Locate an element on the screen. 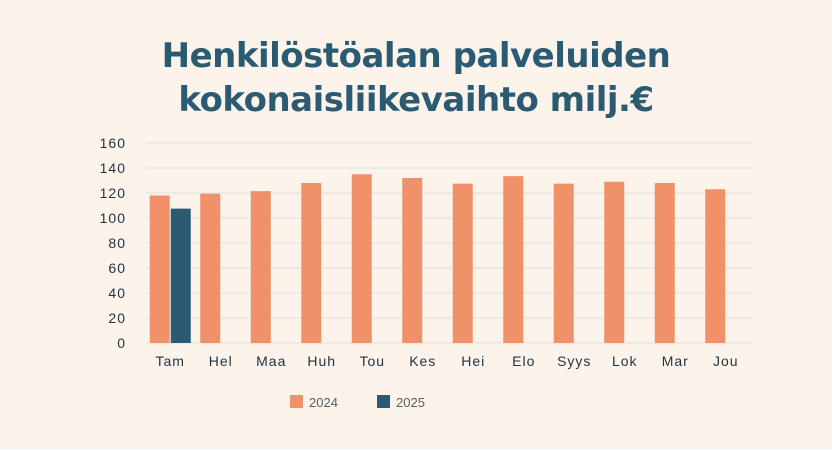  x-tick-label: Huh is located at coordinates (321, 361).